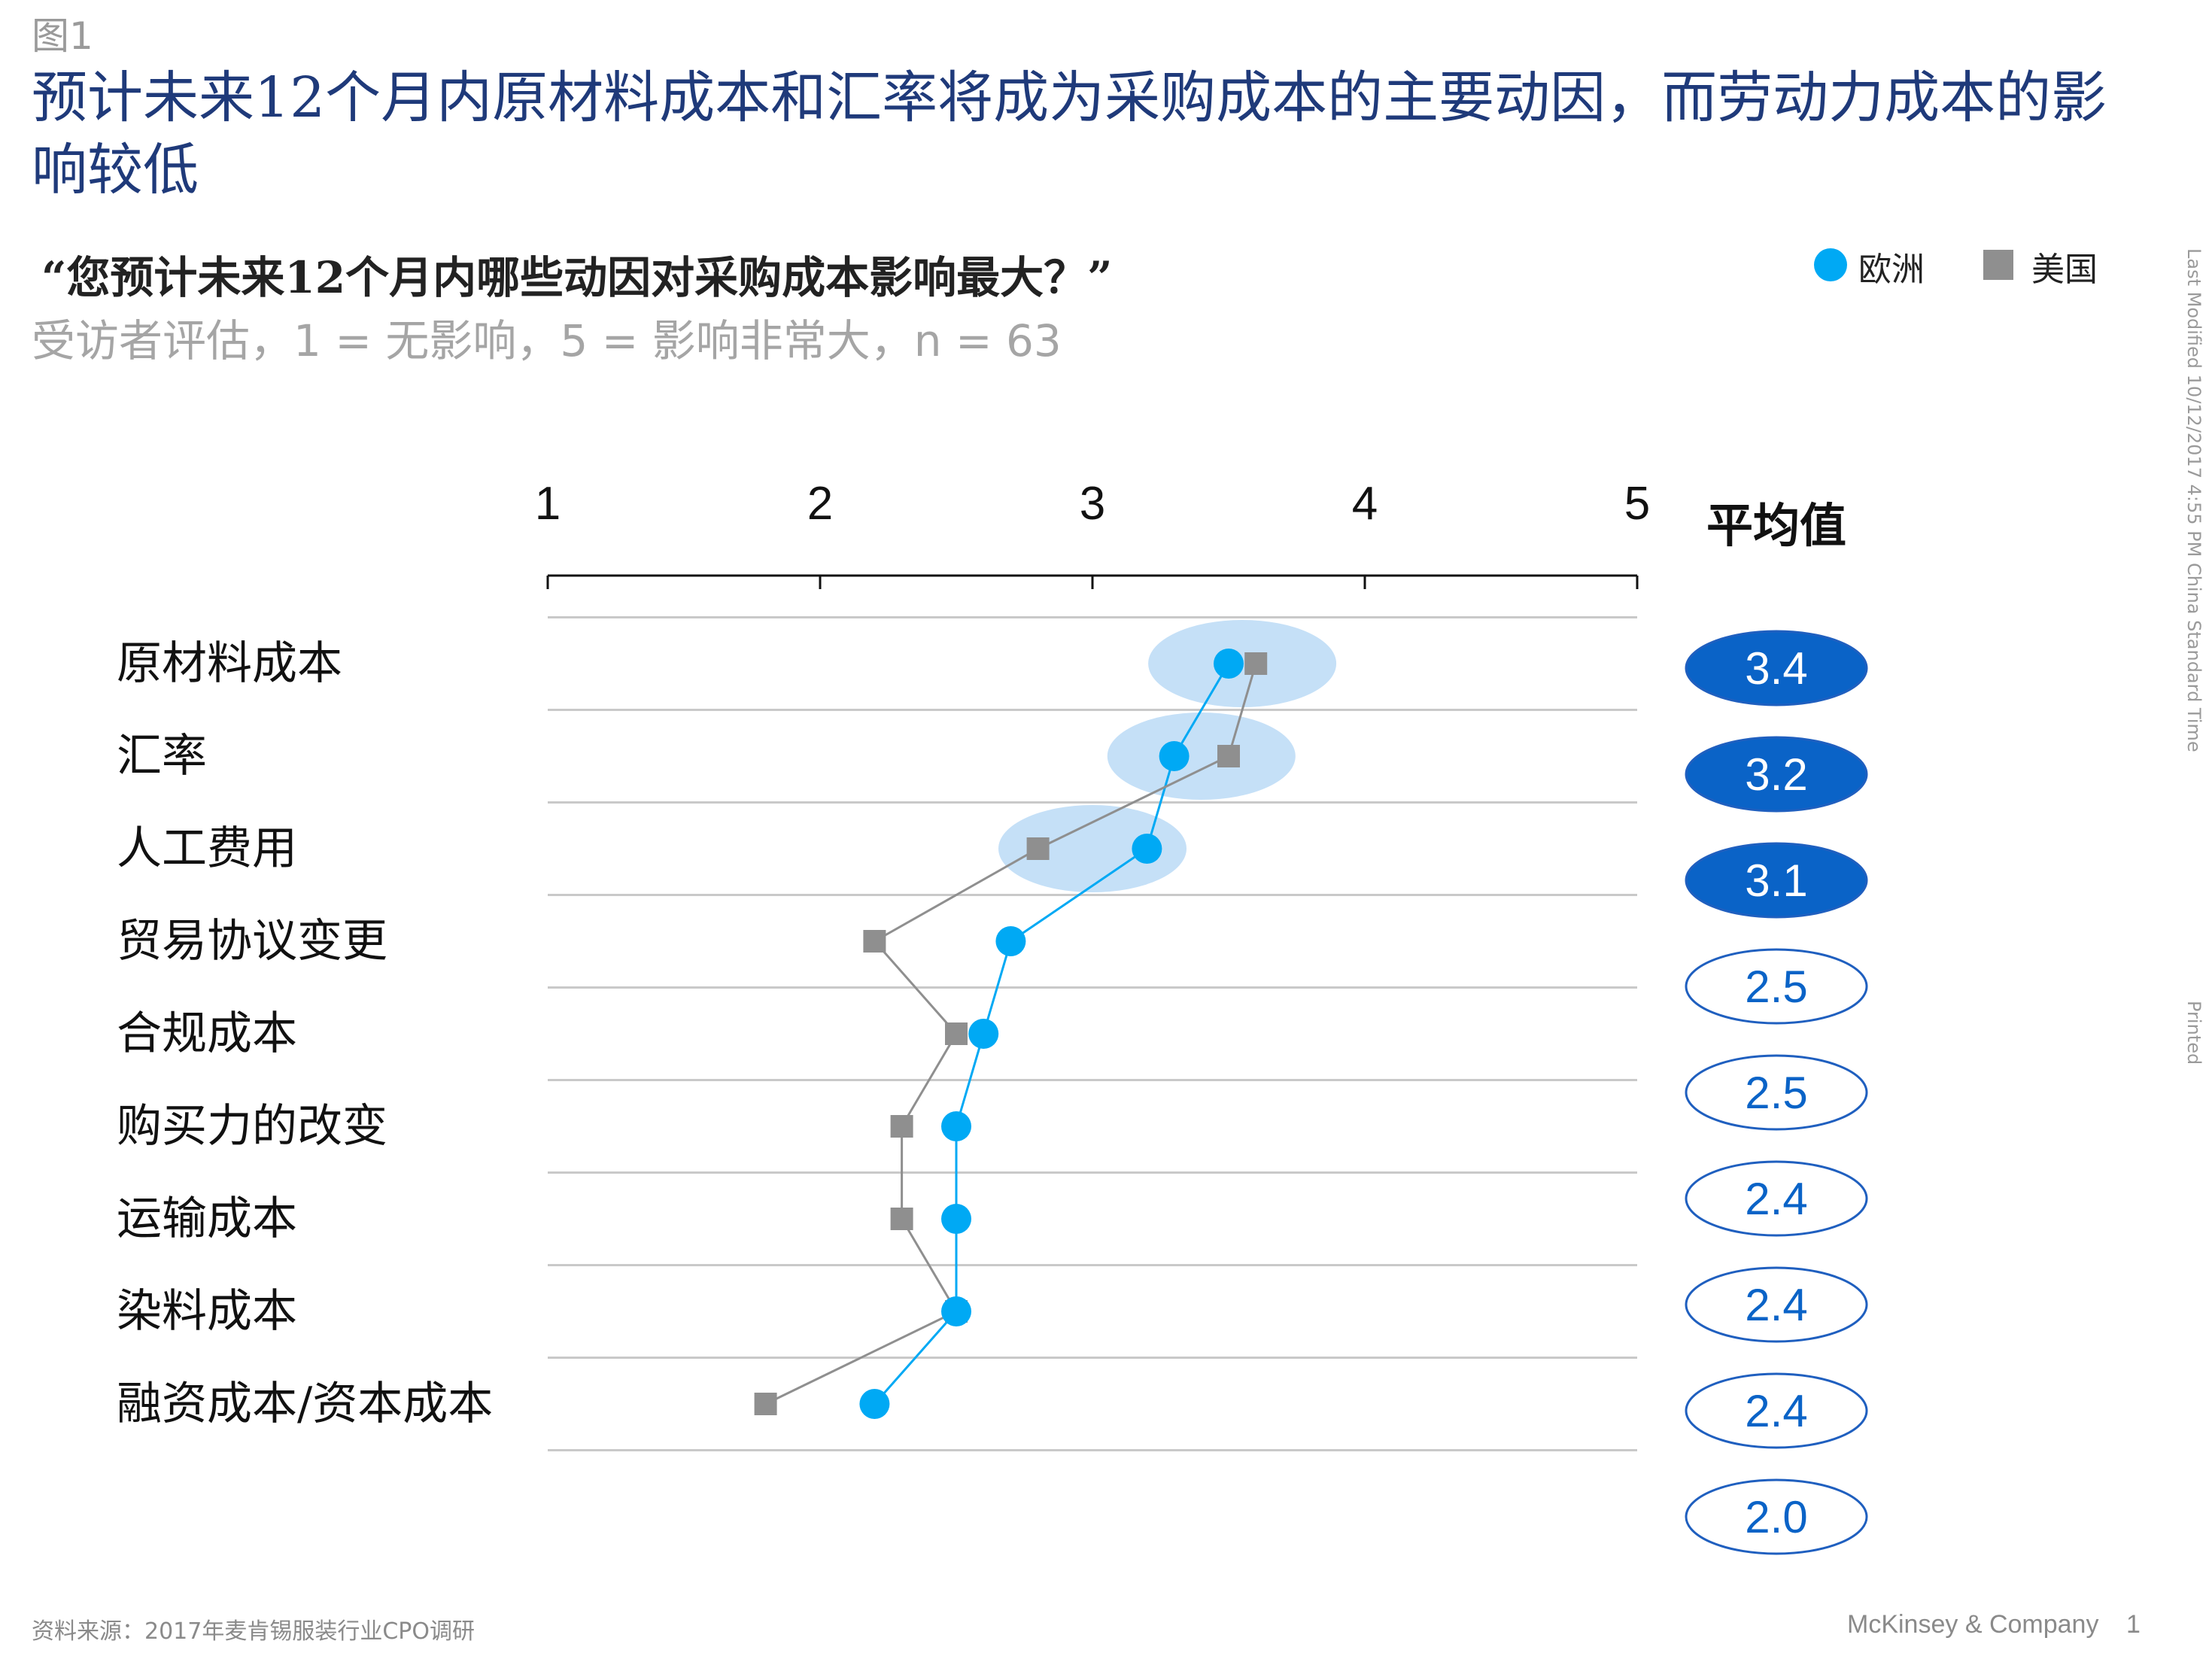 This screenshot has width=2212, height=1659. What do you see at coordinates (548, 504) in the screenshot?
I see `x-tick-label: 1` at bounding box center [548, 504].